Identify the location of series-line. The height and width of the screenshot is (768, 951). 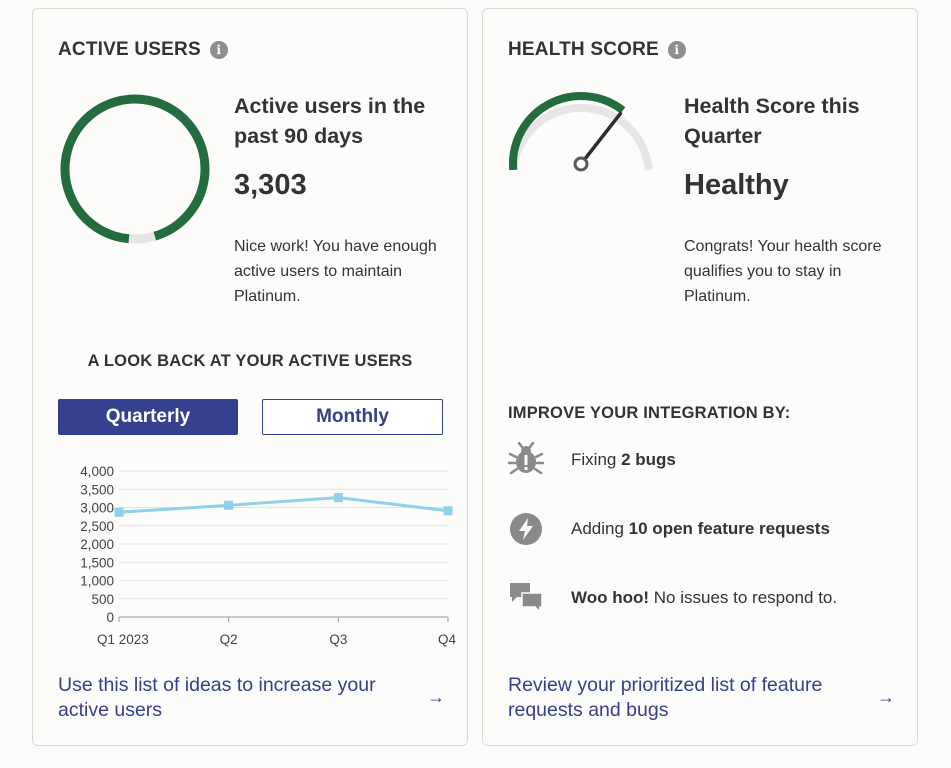
(283, 505).